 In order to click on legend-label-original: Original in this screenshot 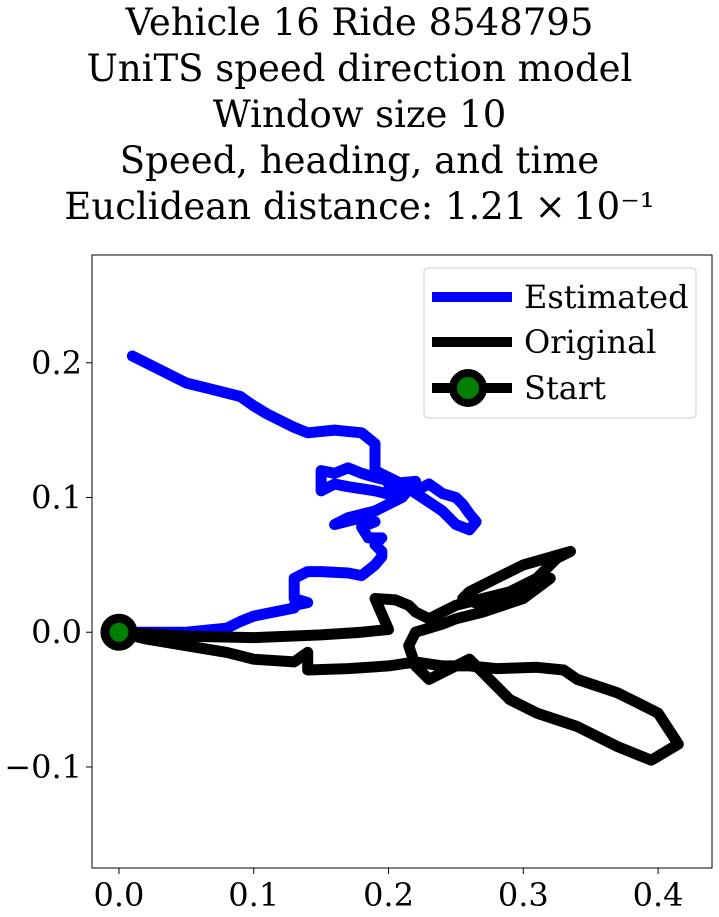, I will do `click(590, 342)`.